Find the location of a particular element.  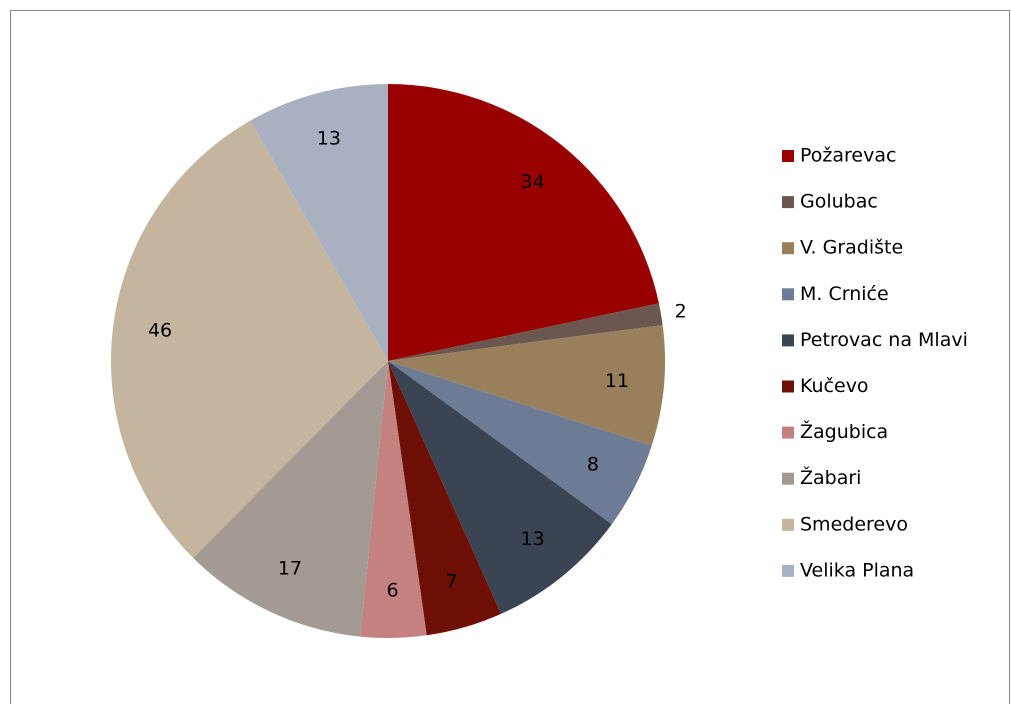

legend-label: Velika Plana is located at coordinates (857, 570).